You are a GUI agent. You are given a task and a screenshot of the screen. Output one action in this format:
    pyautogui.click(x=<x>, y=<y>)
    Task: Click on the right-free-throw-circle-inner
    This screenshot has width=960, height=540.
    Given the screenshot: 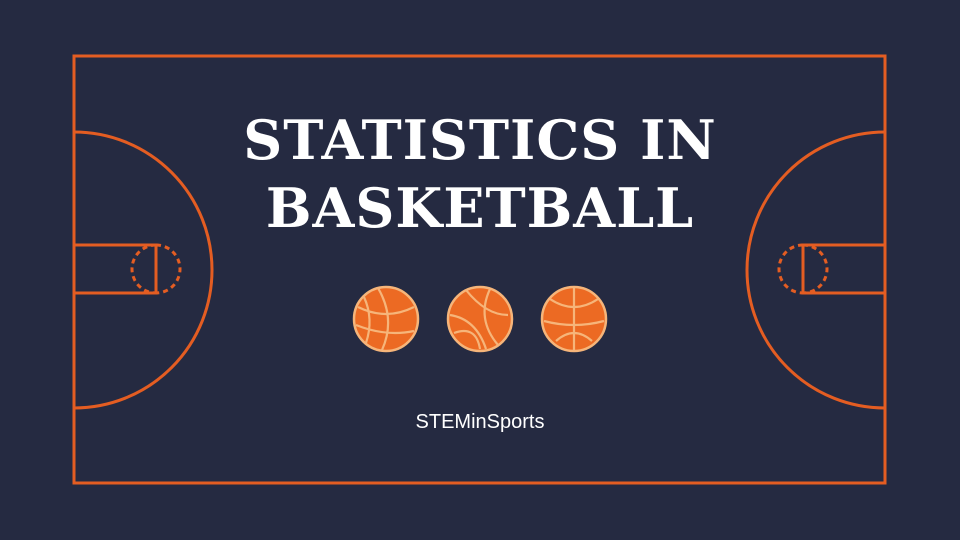 What is the action you would take?
    pyautogui.click(x=815, y=269)
    